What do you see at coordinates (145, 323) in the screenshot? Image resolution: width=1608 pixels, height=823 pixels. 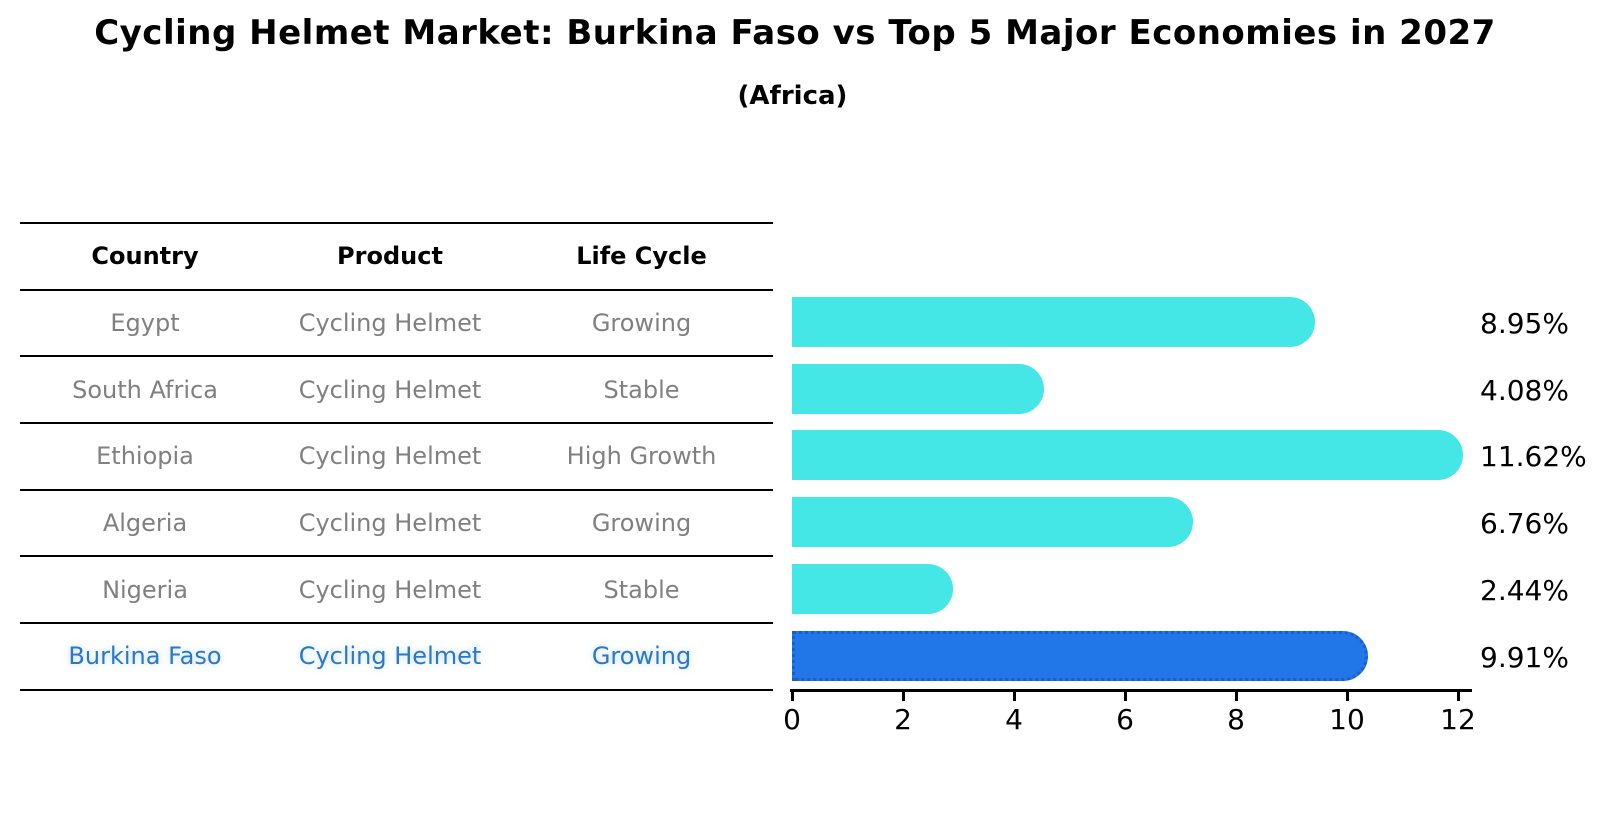 I see `country-cell: Egypt` at bounding box center [145, 323].